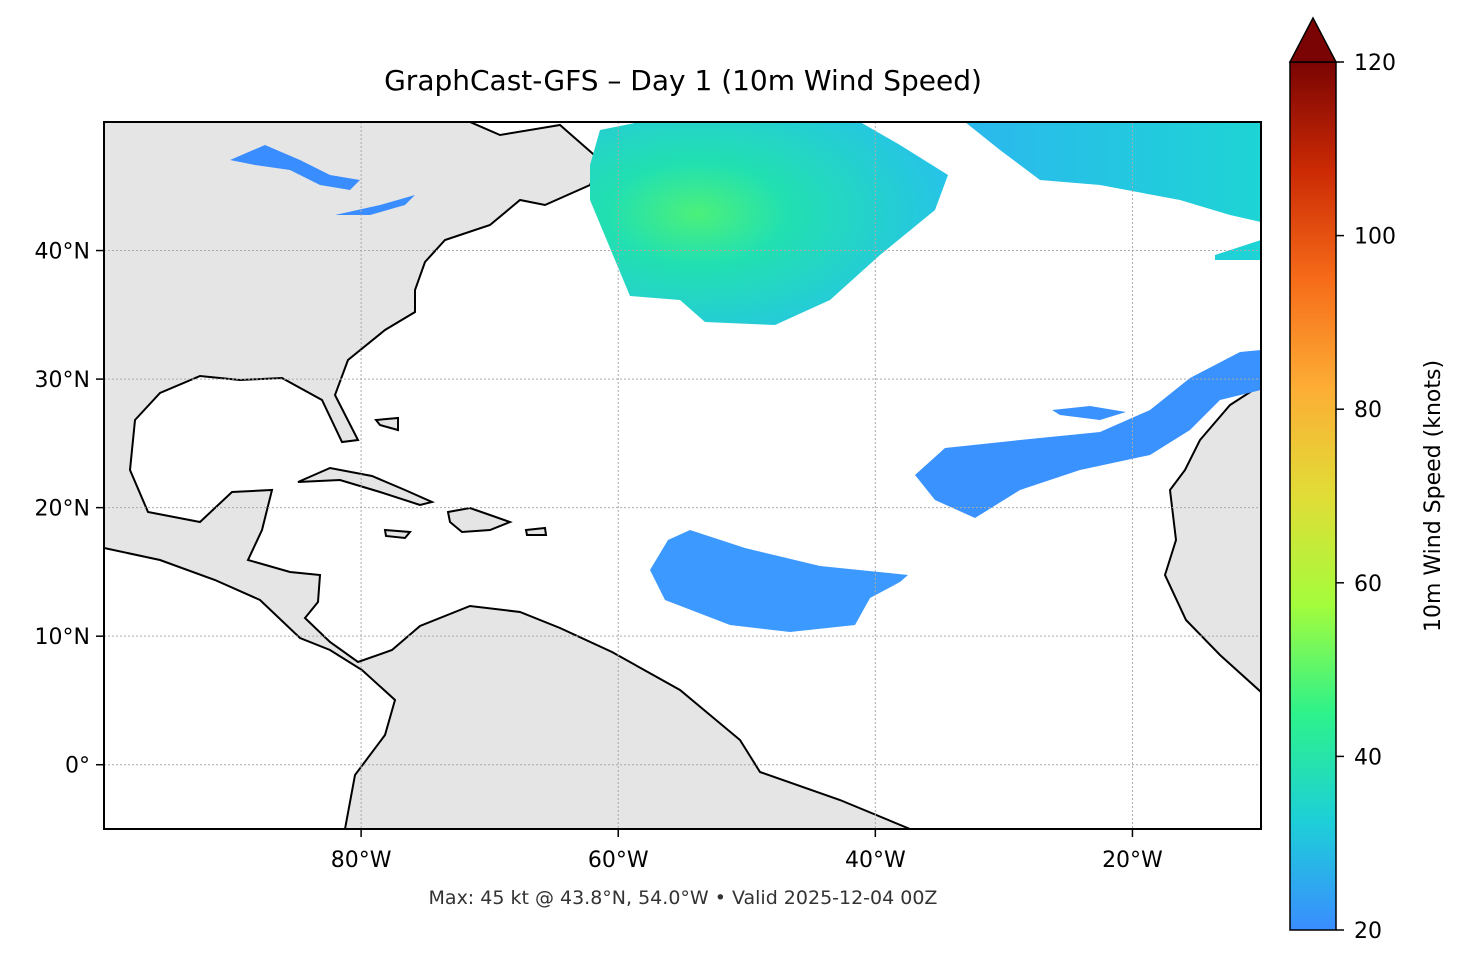 The height and width of the screenshot is (973, 1466). Describe the element at coordinates (361, 860) in the screenshot. I see `x-tick-label: 80°W` at that location.